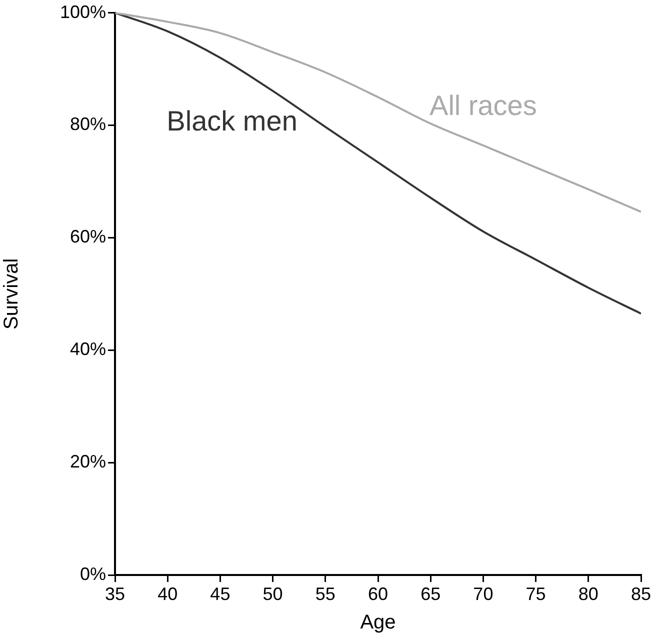 This screenshot has height=641, width=654. Describe the element at coordinates (168, 594) in the screenshot. I see `x-tick-label: 40` at that location.